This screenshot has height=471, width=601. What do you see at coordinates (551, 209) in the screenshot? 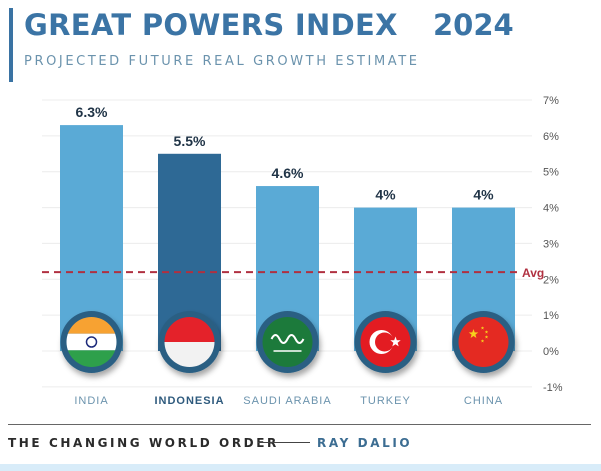
I see `y-tick-label: 4%` at bounding box center [551, 209].